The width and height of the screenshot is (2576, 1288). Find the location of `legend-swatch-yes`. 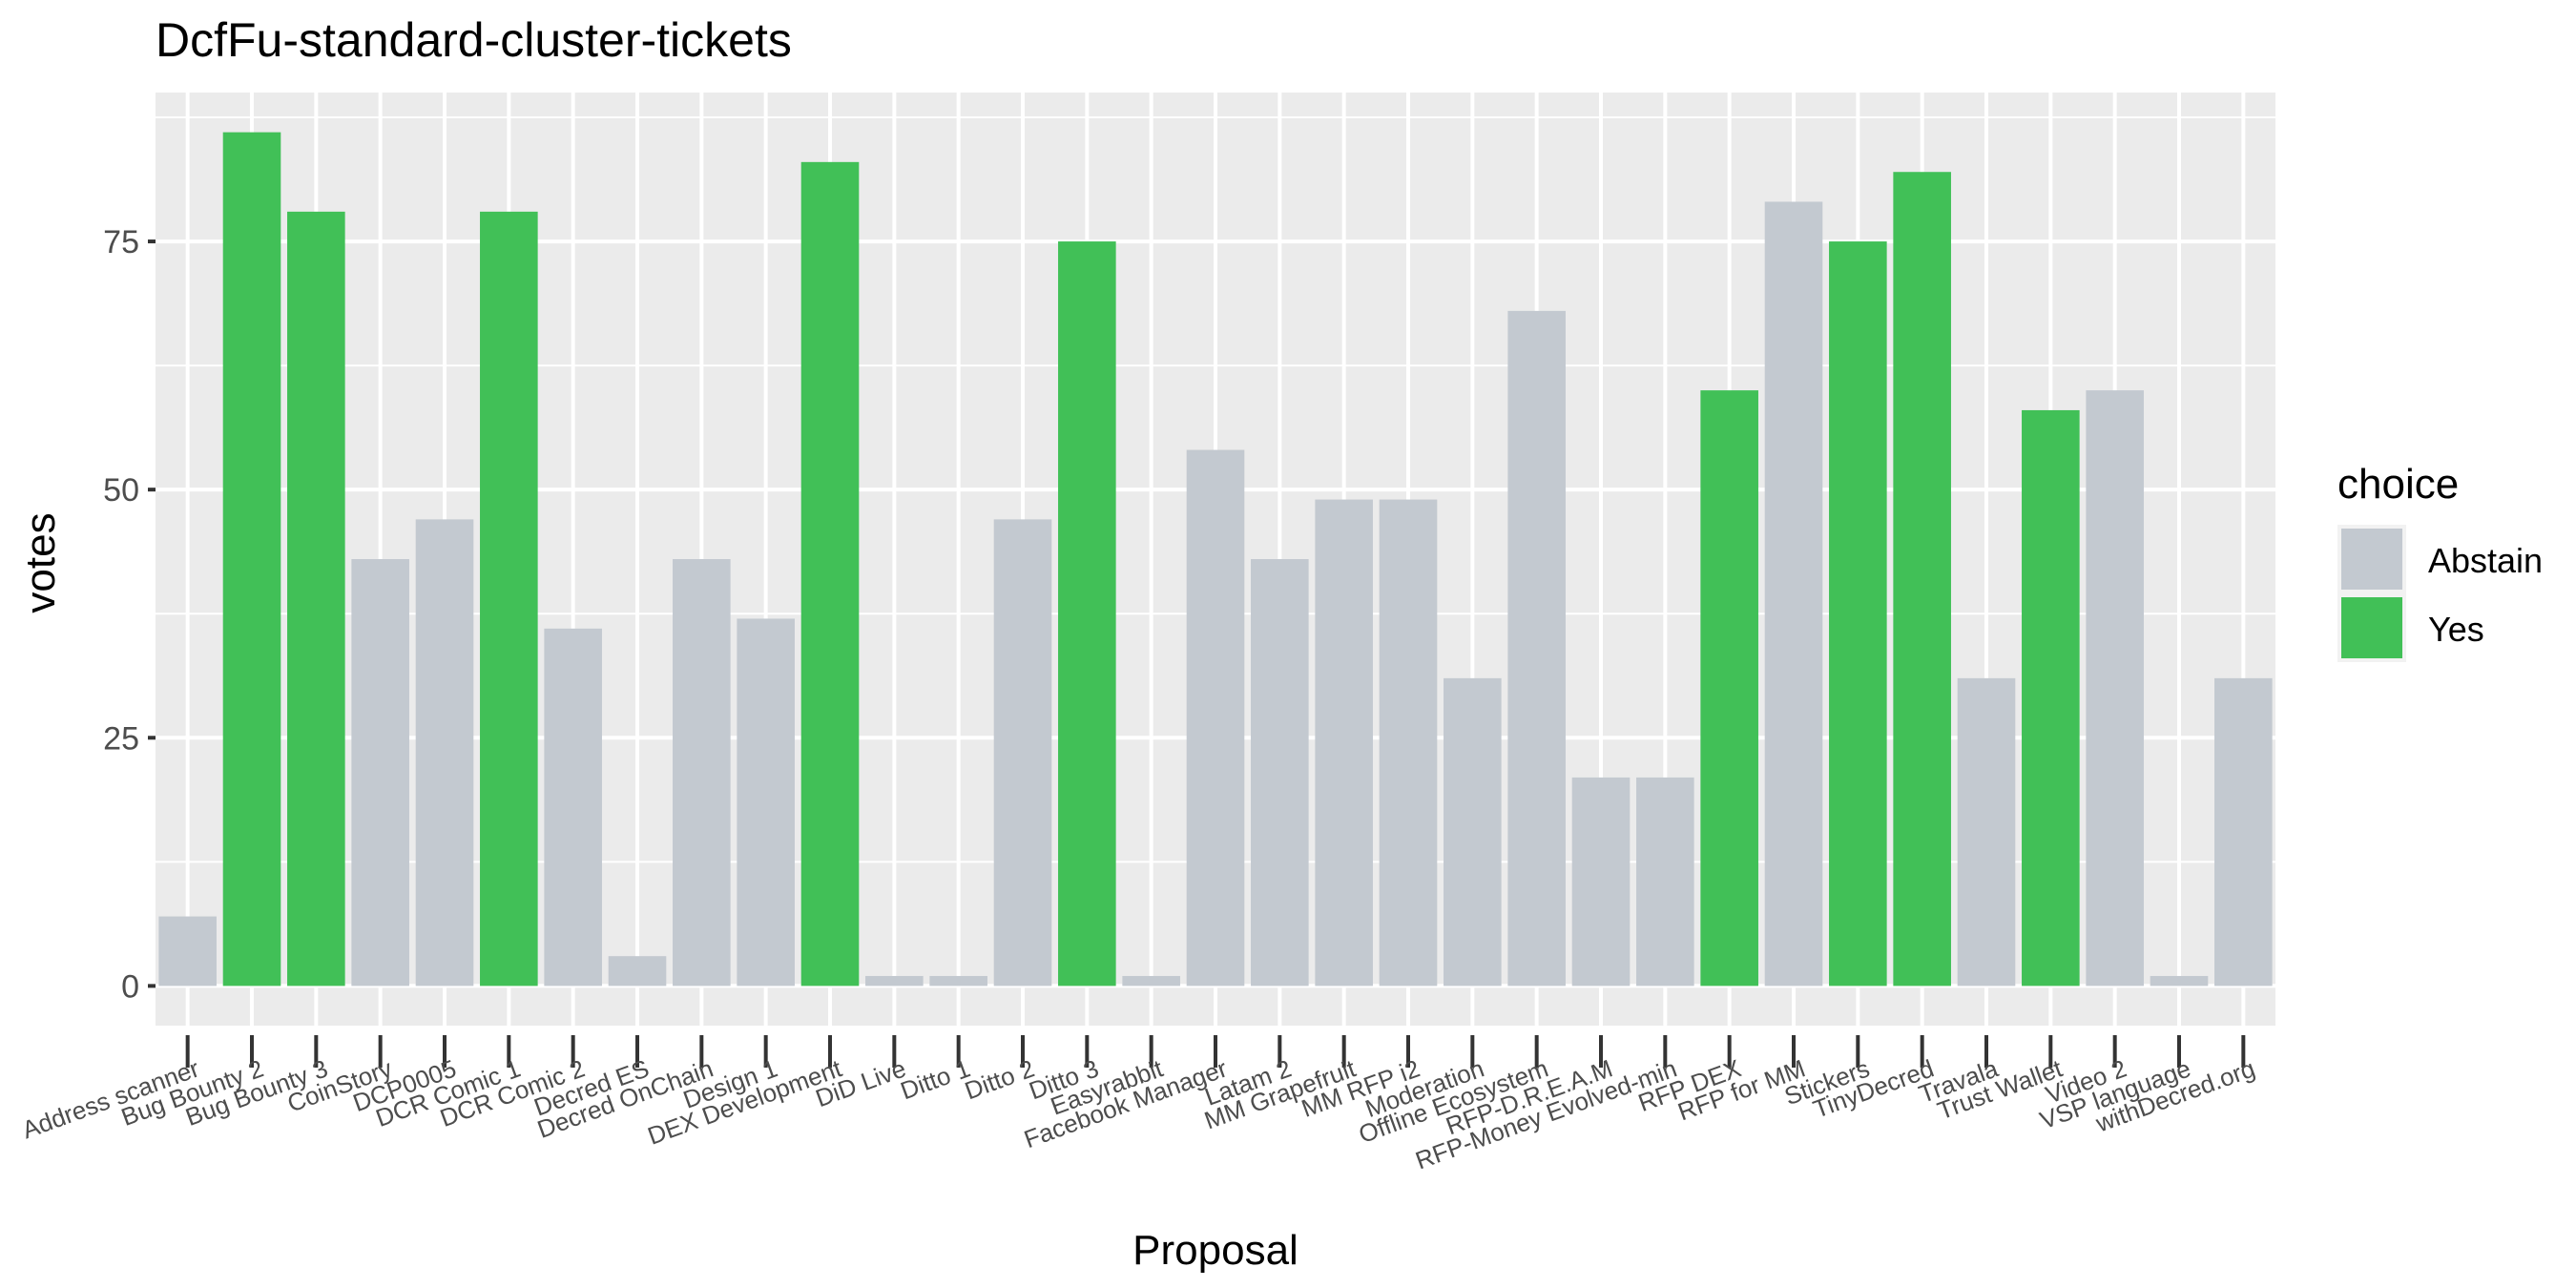

legend-swatch-yes is located at coordinates (2371, 627).